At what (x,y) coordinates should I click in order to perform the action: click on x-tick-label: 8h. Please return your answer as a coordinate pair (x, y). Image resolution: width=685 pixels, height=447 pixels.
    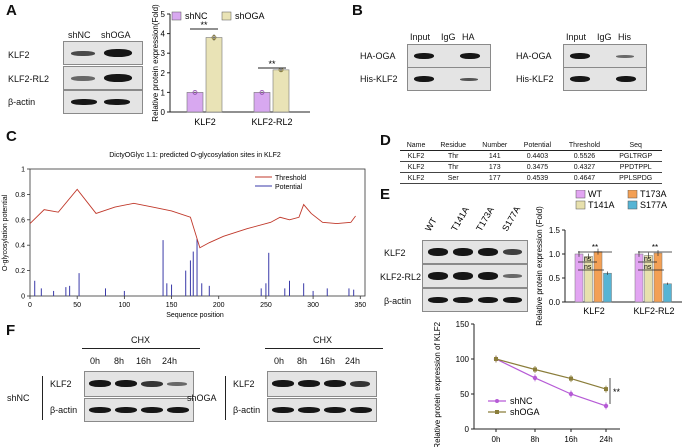
    Looking at the image, I should click on (535, 439).